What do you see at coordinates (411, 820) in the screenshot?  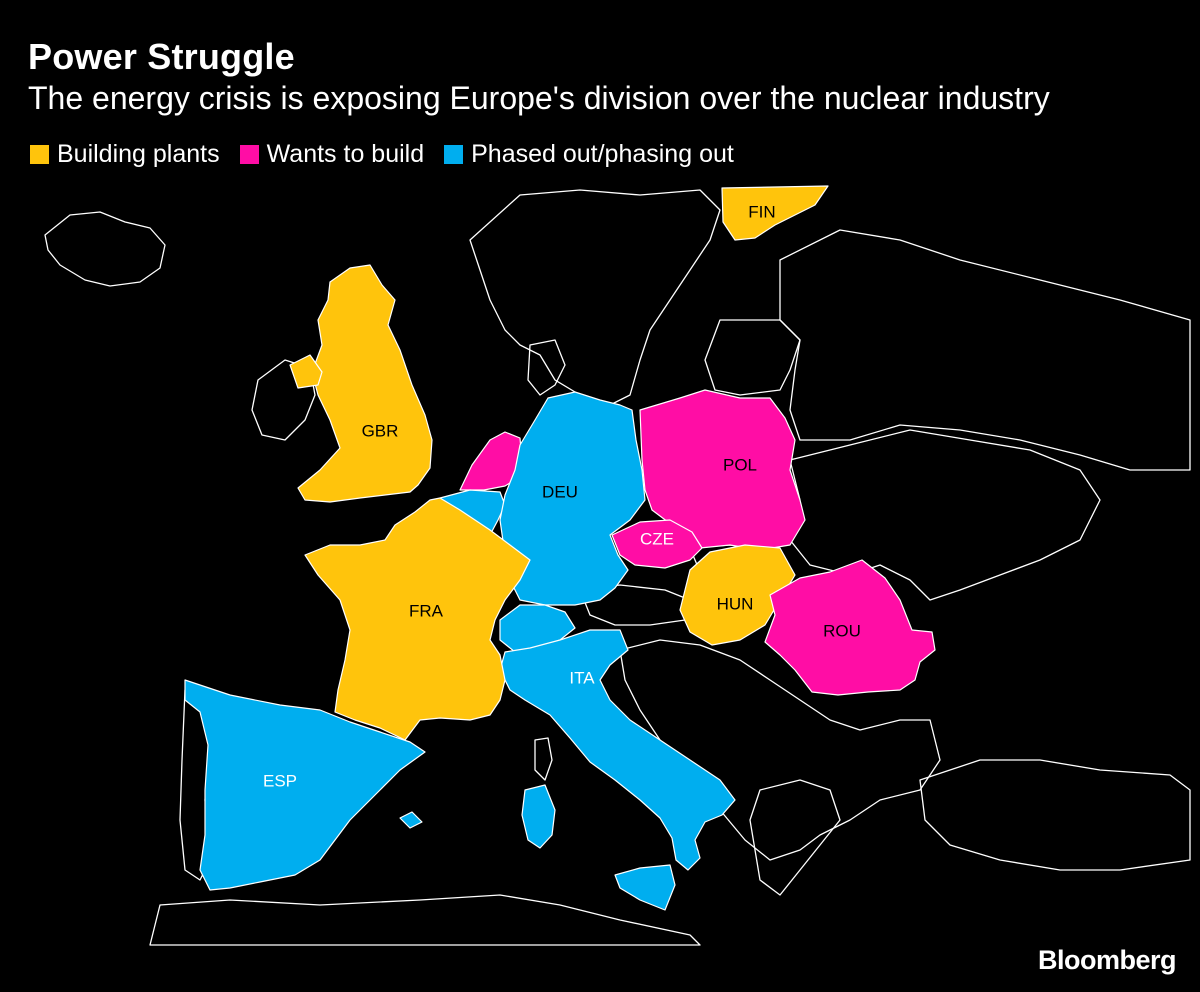 I see `country-balearics` at bounding box center [411, 820].